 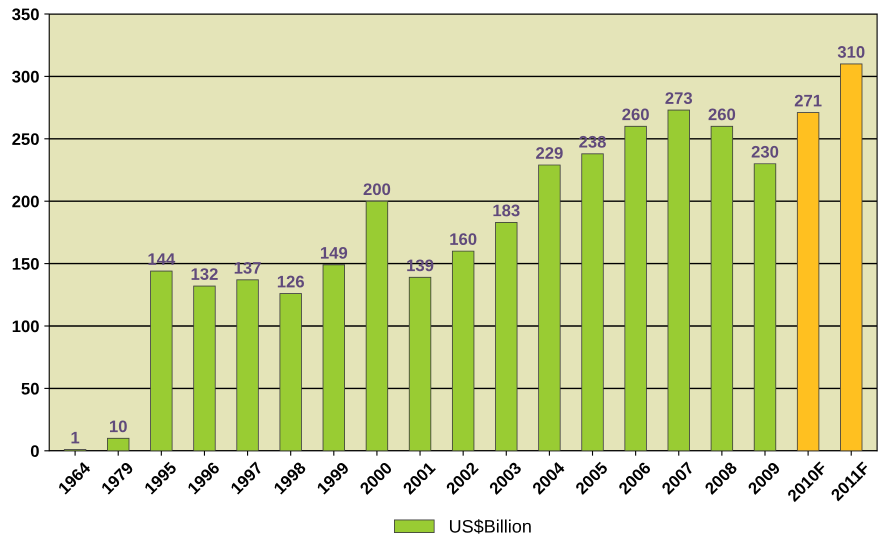 I want to click on y-tick-label: 350, so click(x=25, y=14).